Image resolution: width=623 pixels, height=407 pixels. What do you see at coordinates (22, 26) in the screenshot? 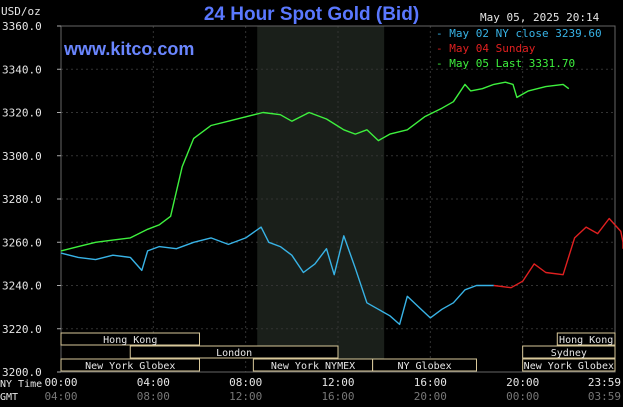
I see `y-tick-label: 3360.0` at bounding box center [22, 26].